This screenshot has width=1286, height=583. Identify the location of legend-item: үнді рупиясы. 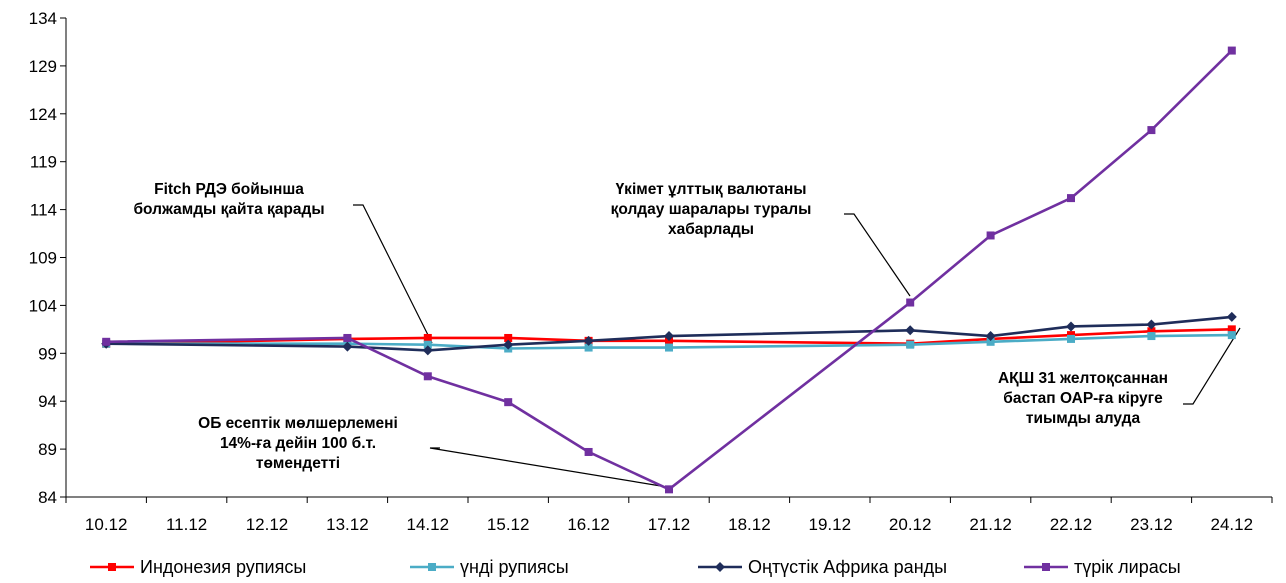
(489, 567).